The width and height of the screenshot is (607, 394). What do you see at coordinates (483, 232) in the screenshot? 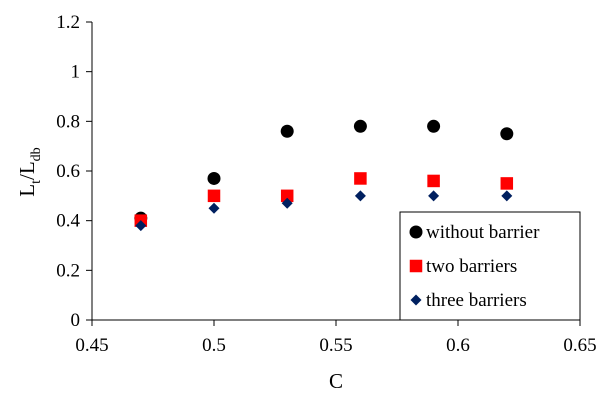
I see `legend-label: without barrier` at bounding box center [483, 232].